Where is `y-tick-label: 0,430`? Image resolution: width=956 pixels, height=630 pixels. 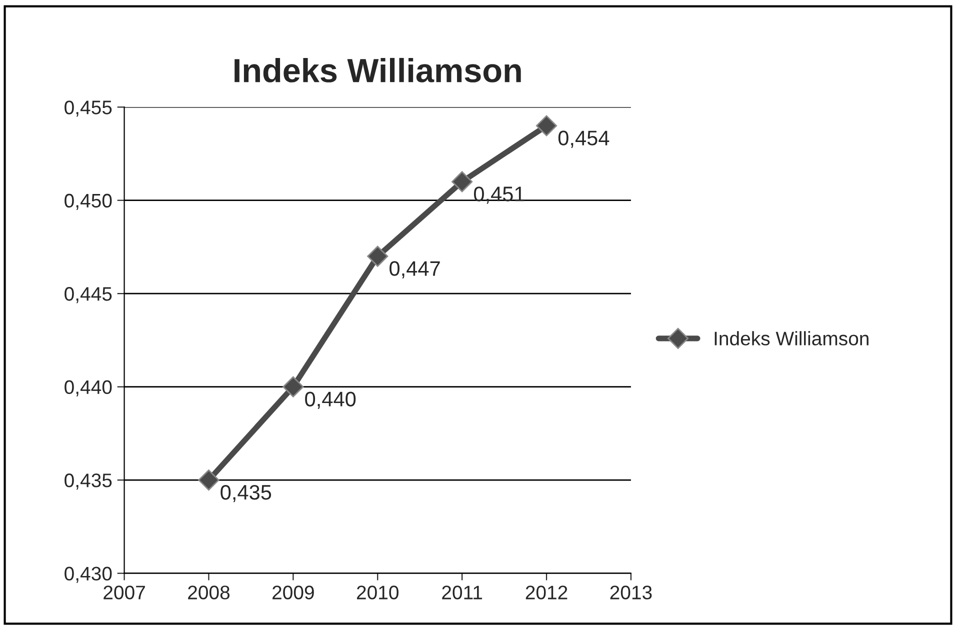
y-tick-label: 0,430 is located at coordinates (88, 574).